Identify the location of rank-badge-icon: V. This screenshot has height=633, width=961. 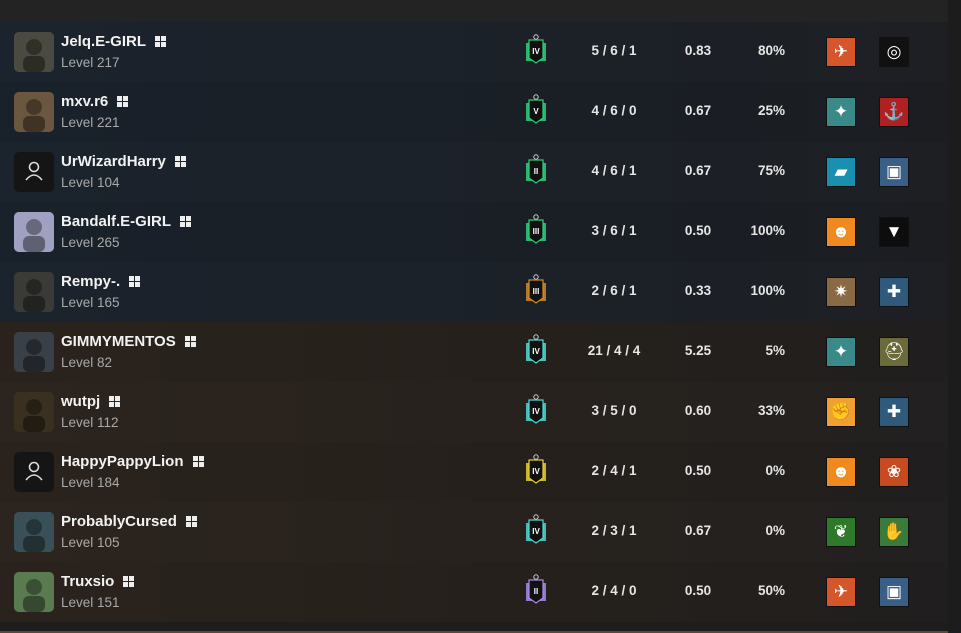
(536, 109).